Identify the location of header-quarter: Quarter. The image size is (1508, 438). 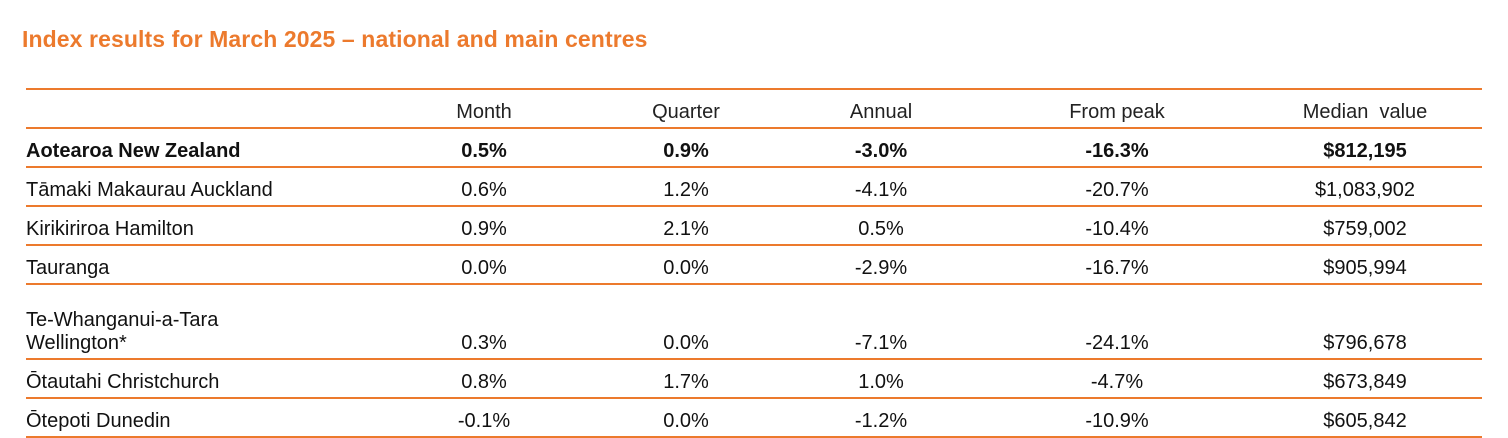
(686, 112).